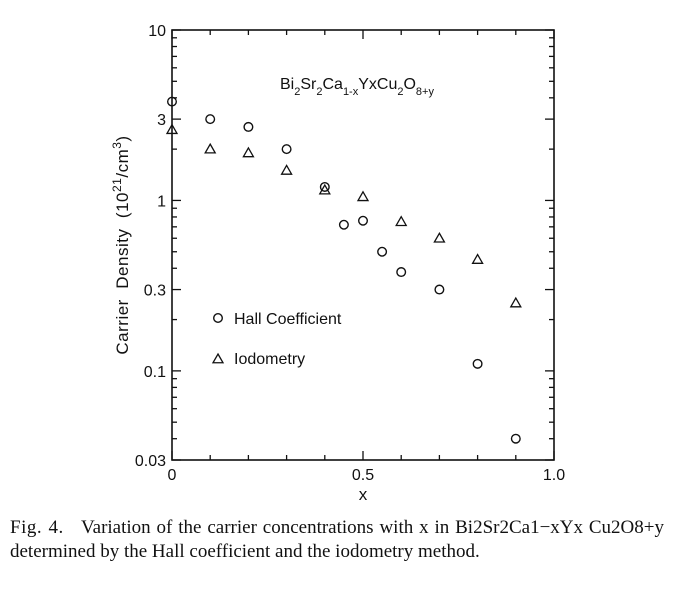 The image size is (681, 609). What do you see at coordinates (122, 273) in the screenshot?
I see `ylabel-text: Carrier Density (10` at bounding box center [122, 273].